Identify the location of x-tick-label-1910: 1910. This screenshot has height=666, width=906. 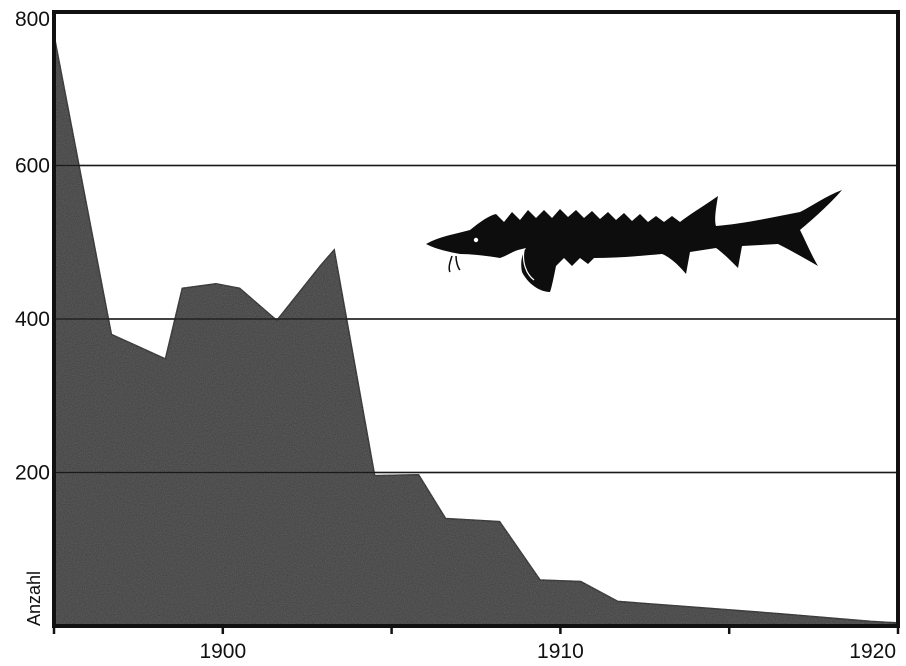
(560, 651).